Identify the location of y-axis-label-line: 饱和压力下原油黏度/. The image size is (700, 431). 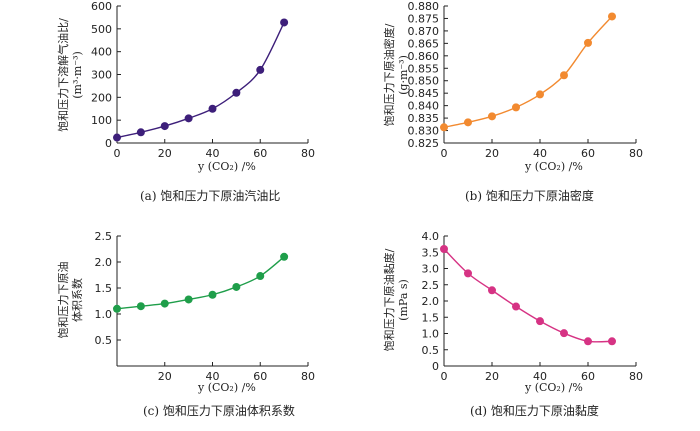
(389, 299).